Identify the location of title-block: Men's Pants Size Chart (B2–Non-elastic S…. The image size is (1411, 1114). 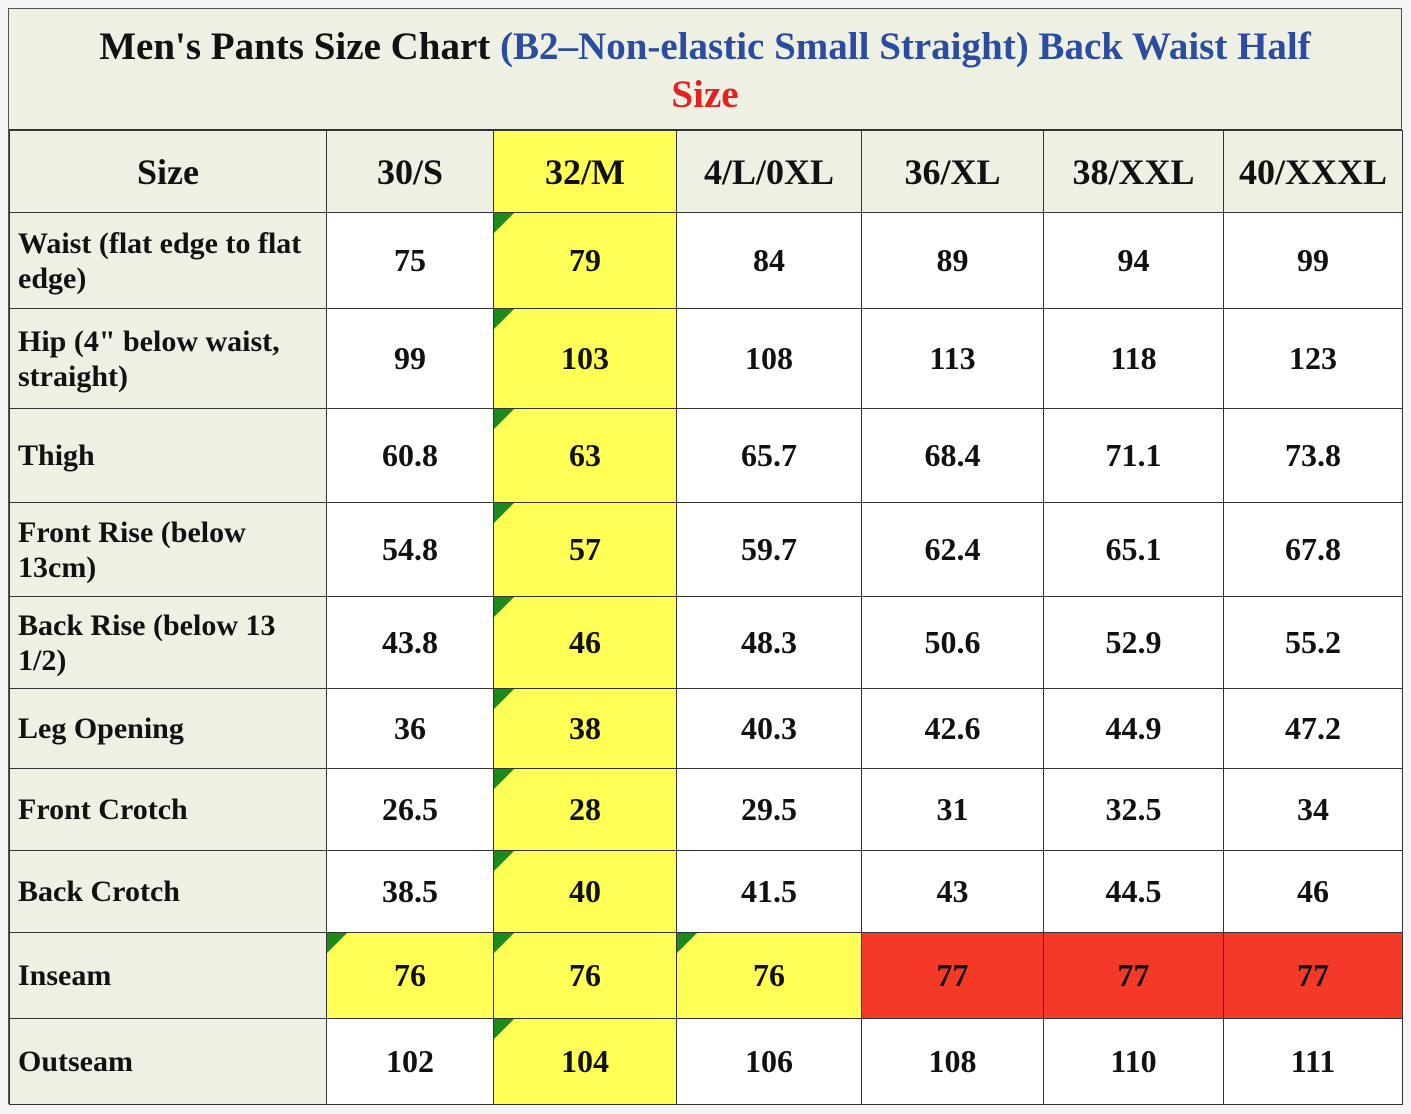
(705, 69).